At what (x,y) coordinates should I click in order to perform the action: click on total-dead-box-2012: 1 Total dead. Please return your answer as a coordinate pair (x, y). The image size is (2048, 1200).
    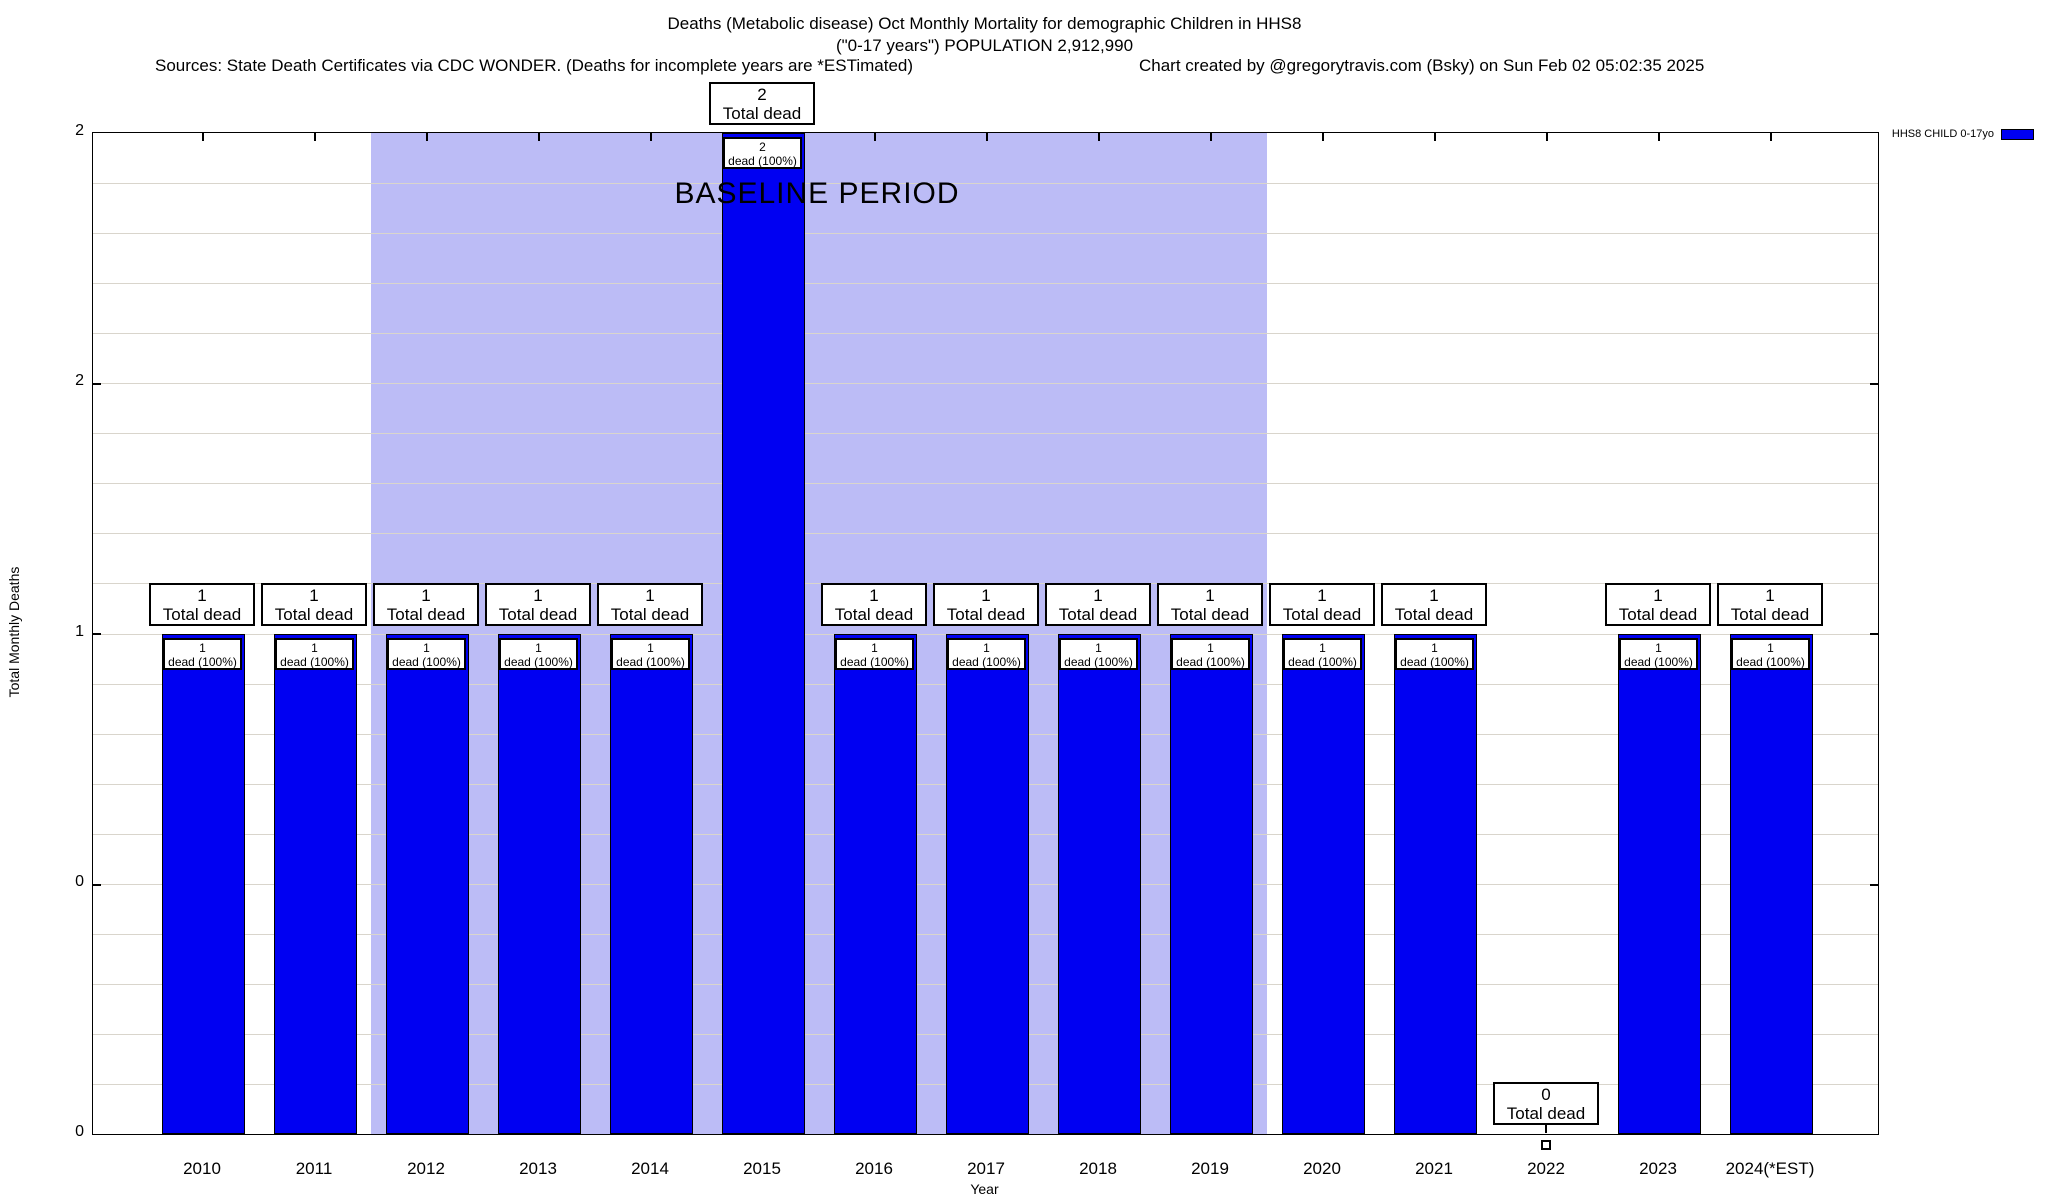
    Looking at the image, I should click on (426, 604).